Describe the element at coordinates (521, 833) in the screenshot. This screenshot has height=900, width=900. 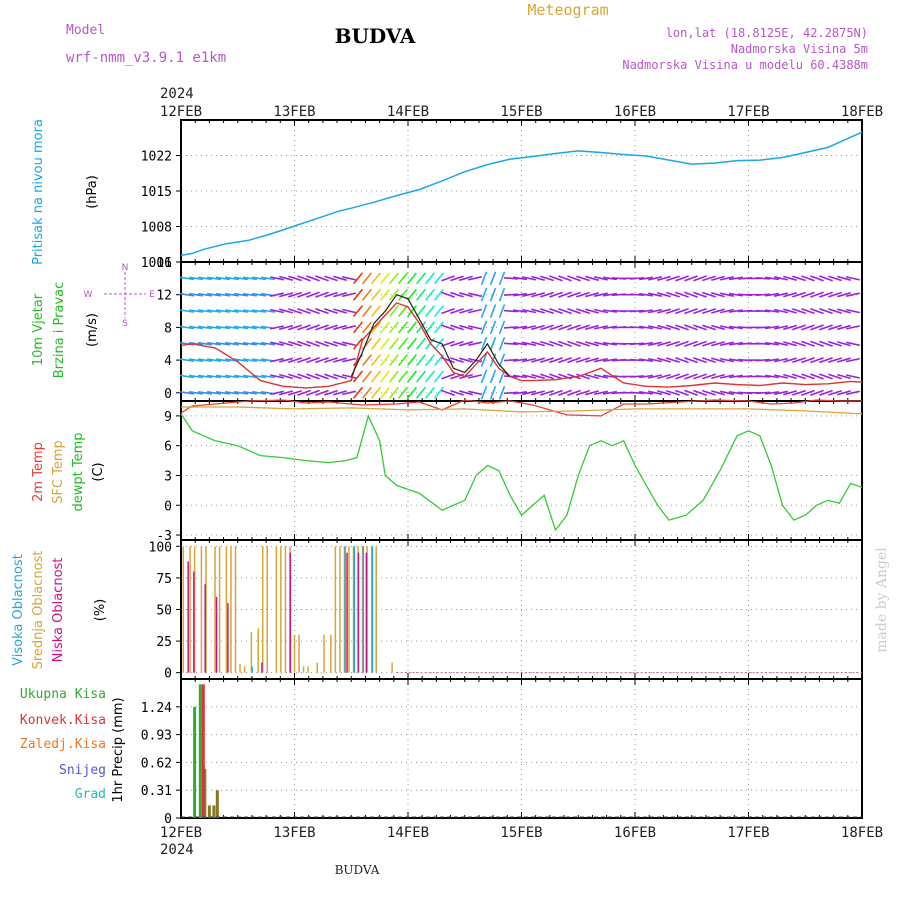
I see `bottom-date-label: 15FEB` at that location.